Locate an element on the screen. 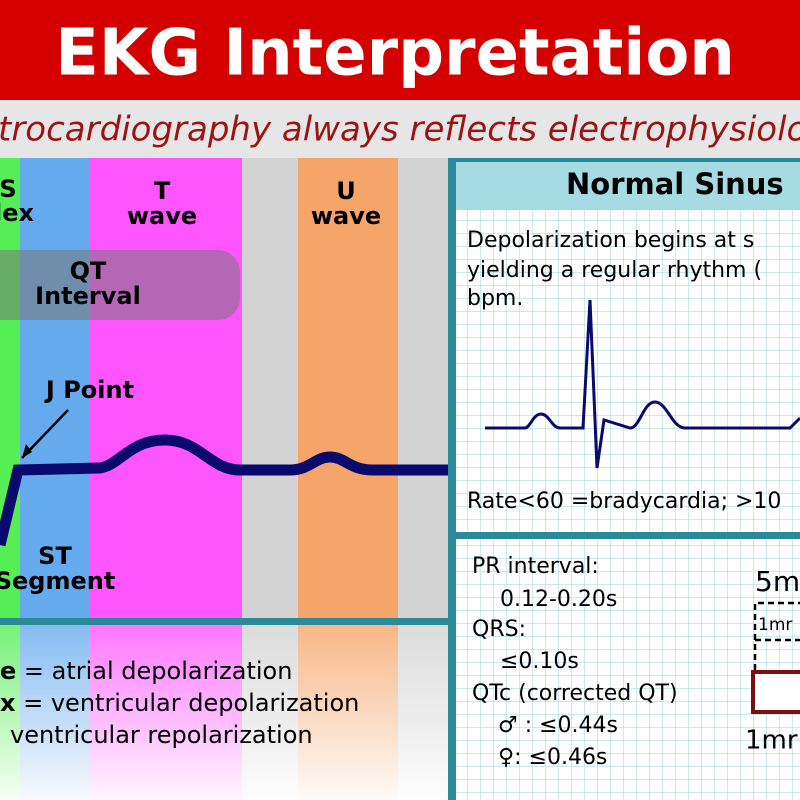  legend-item: e = atrial depolarization is located at coordinates (146, 671).